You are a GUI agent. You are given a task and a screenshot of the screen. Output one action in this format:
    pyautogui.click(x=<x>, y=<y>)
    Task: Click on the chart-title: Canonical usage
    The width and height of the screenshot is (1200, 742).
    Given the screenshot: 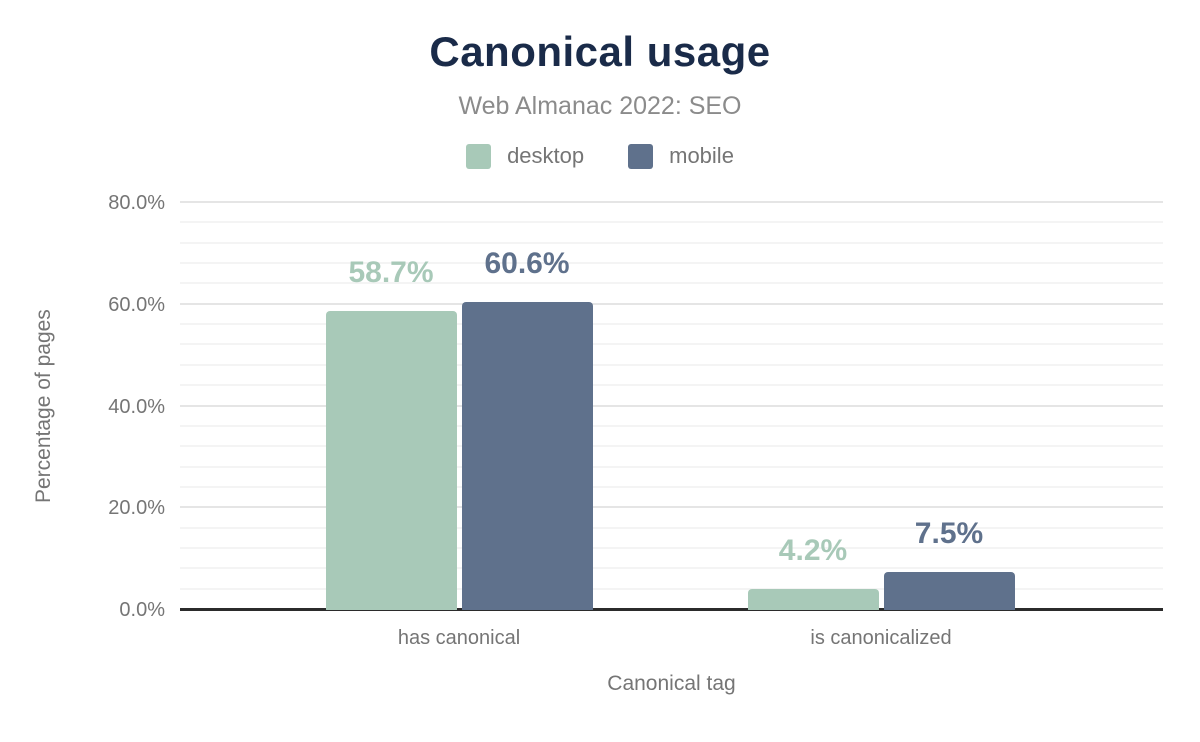 What is the action you would take?
    pyautogui.click(x=600, y=51)
    